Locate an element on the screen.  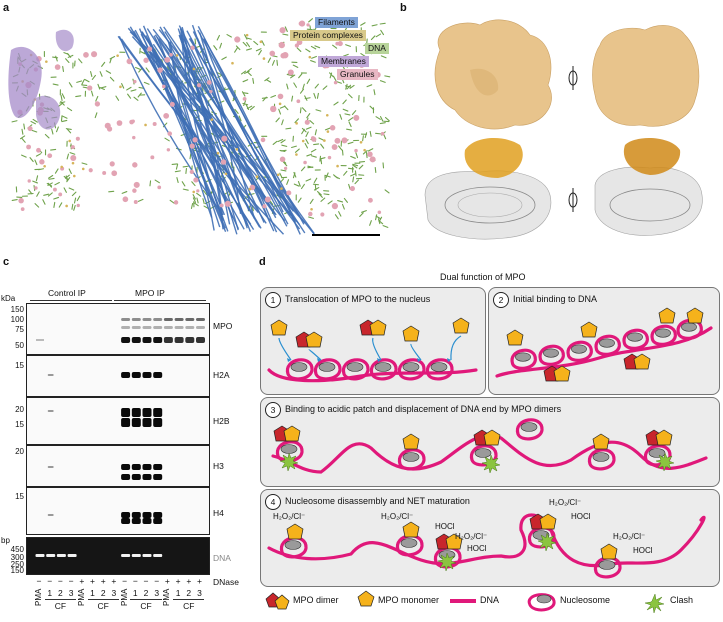
legend-dna-label: DNA is located at coordinates (490, 600).